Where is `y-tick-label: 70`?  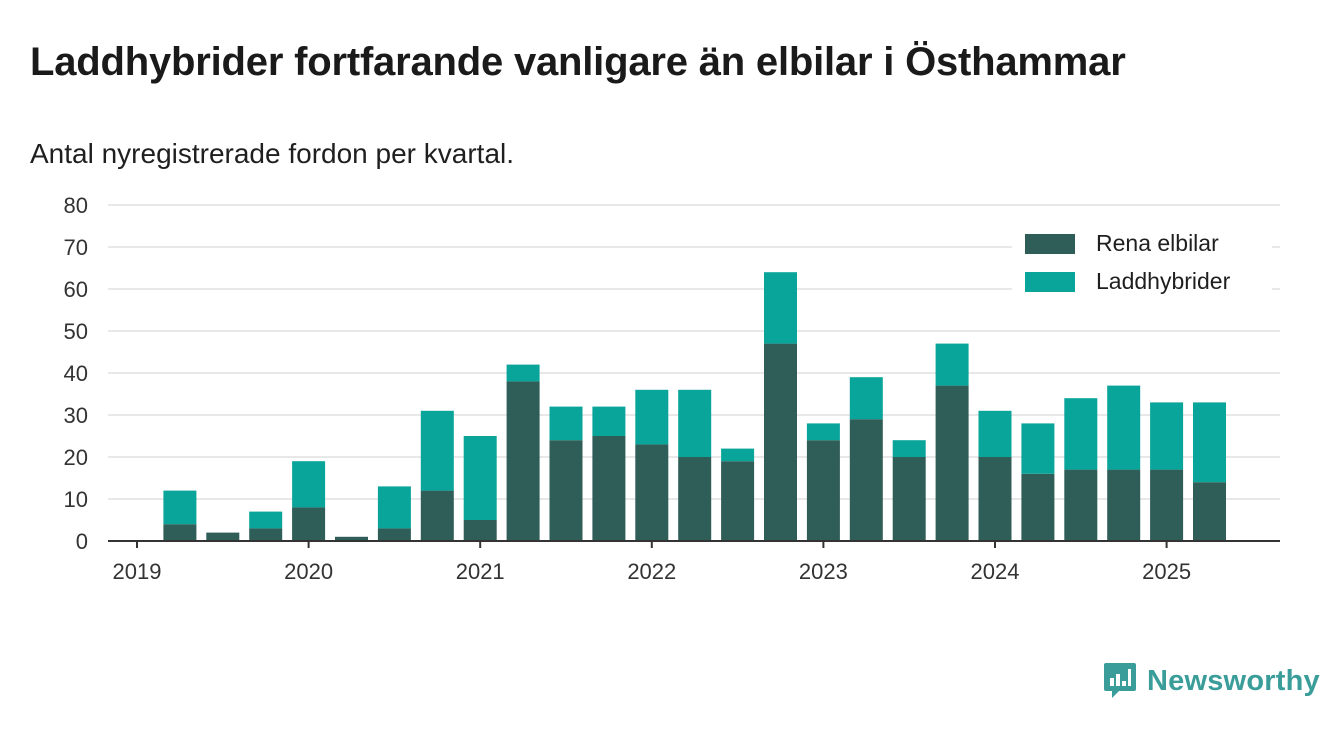
y-tick-label: 70 is located at coordinates (76, 247).